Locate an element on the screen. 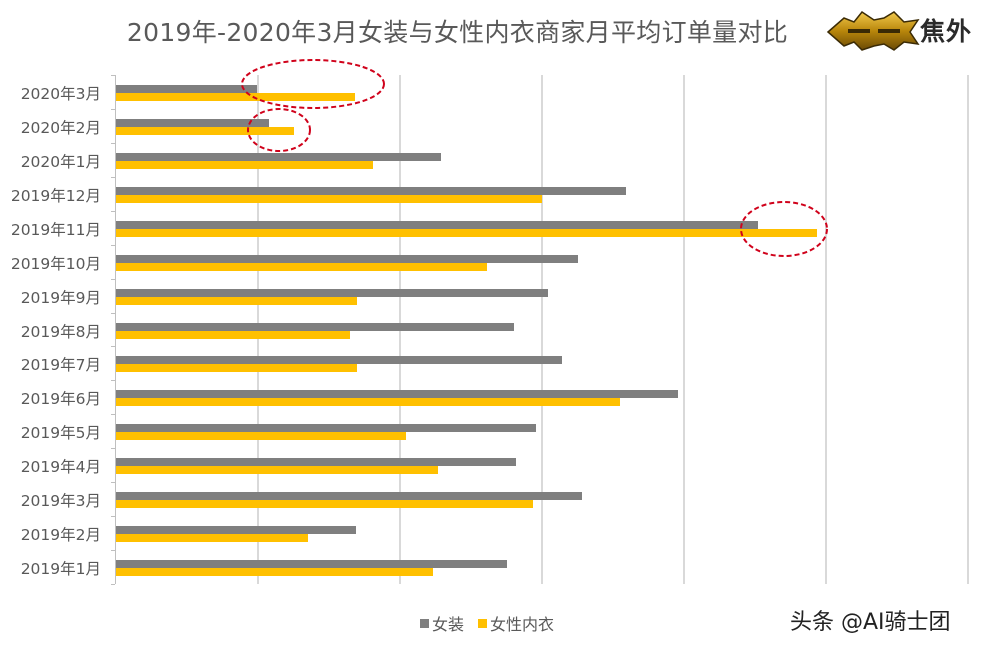 The width and height of the screenshot is (990, 649). category-label: 2019年9月 is located at coordinates (60, 298).